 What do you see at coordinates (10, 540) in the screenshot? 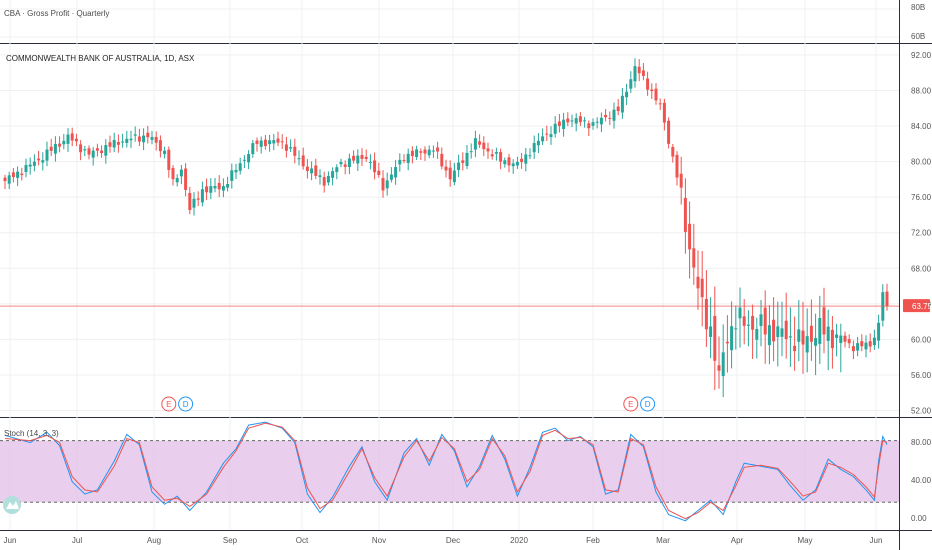
I see `x-tick-0: Jun` at bounding box center [10, 540].